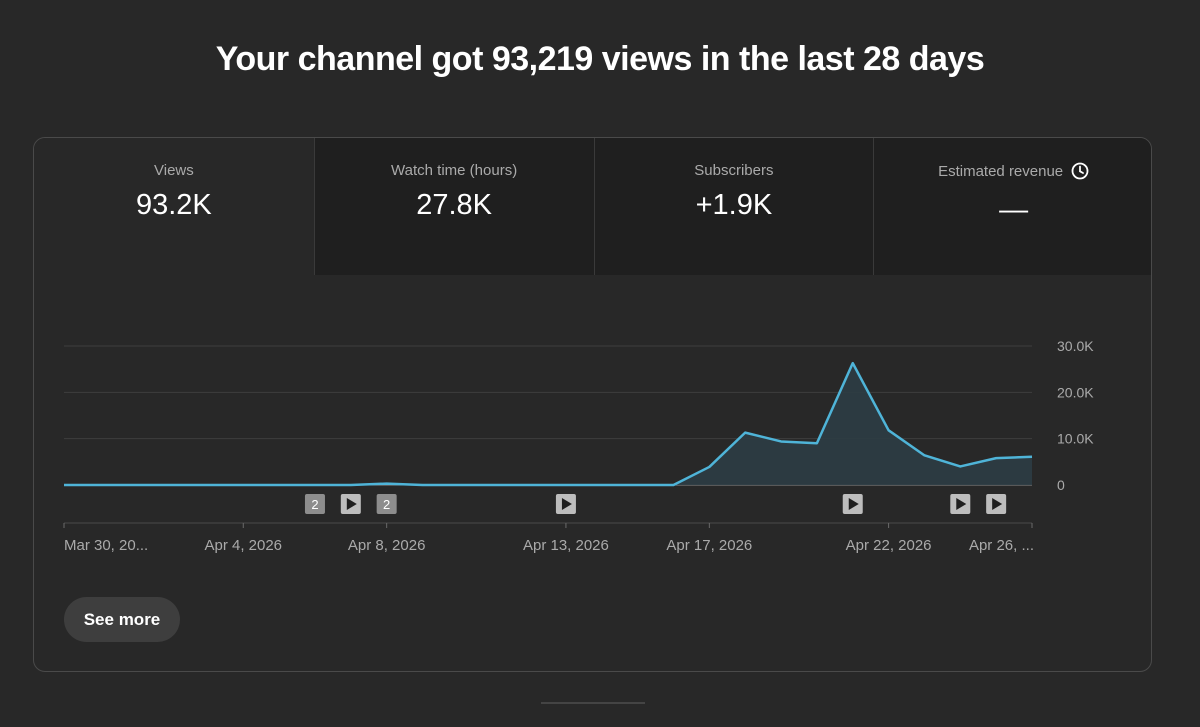 The width and height of the screenshot is (1200, 727). I want to click on scroll-indicator, so click(593, 703).